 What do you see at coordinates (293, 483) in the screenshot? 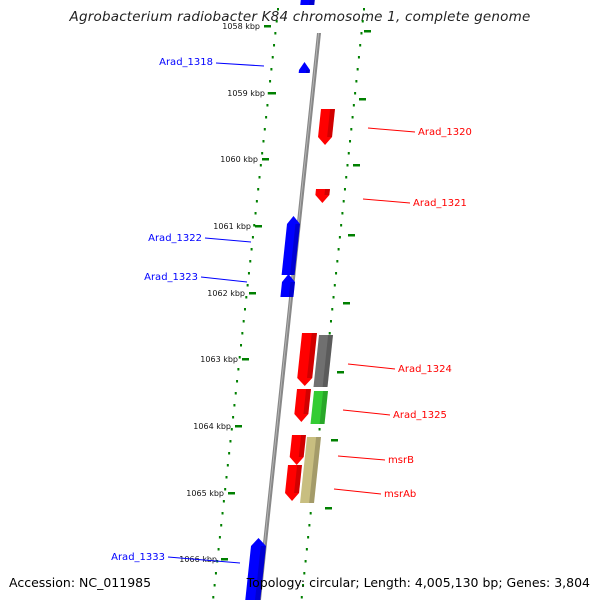
I see `gene-msrab-feature` at bounding box center [293, 483].